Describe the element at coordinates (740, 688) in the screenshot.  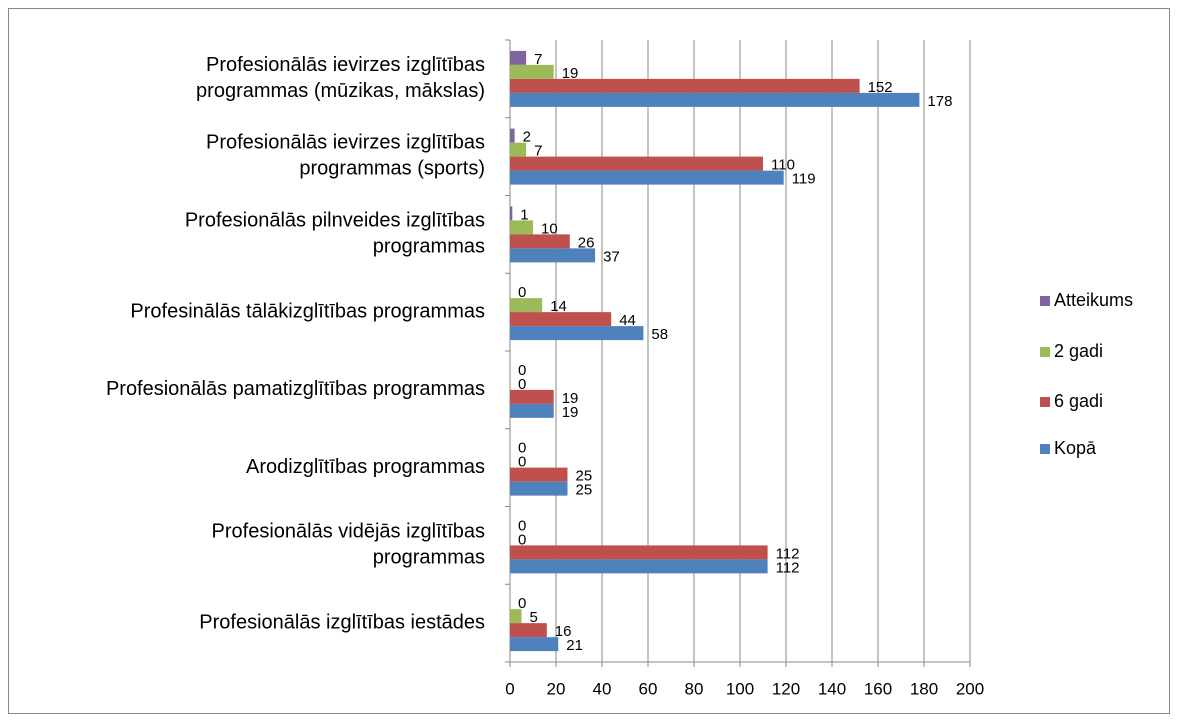
I see `x-tick-label: 100` at that location.